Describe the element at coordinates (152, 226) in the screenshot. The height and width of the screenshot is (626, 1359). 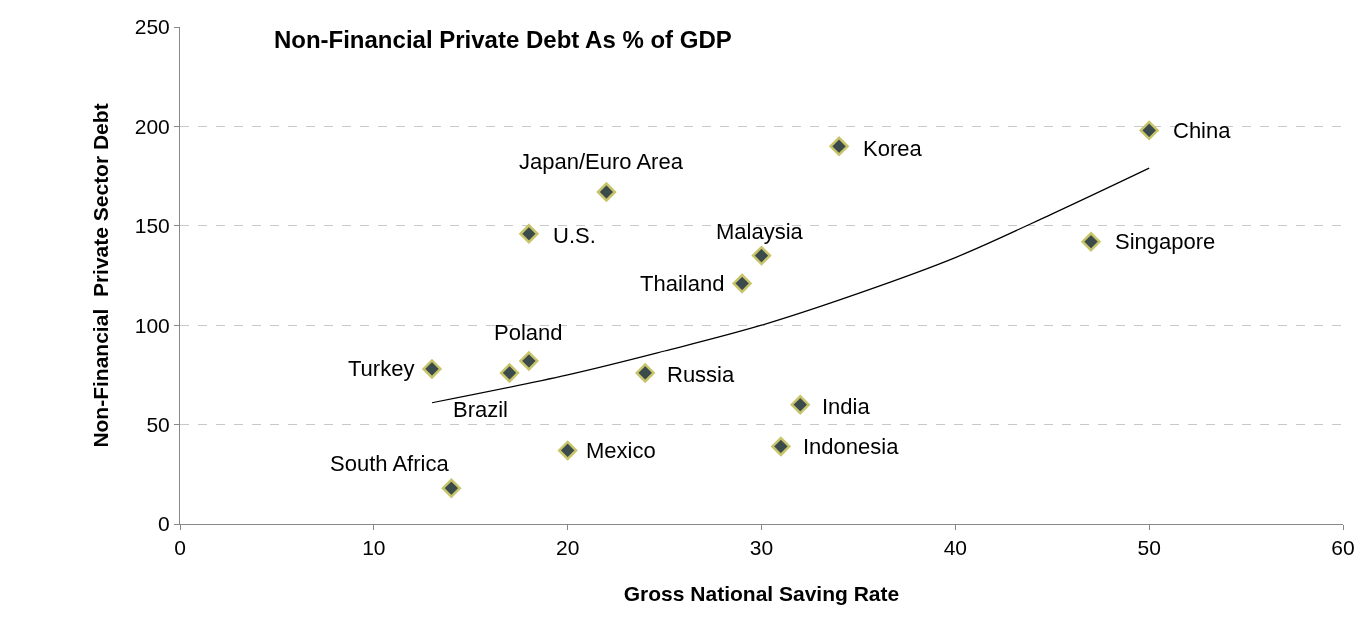
I see `y-tick-label: 150` at that location.